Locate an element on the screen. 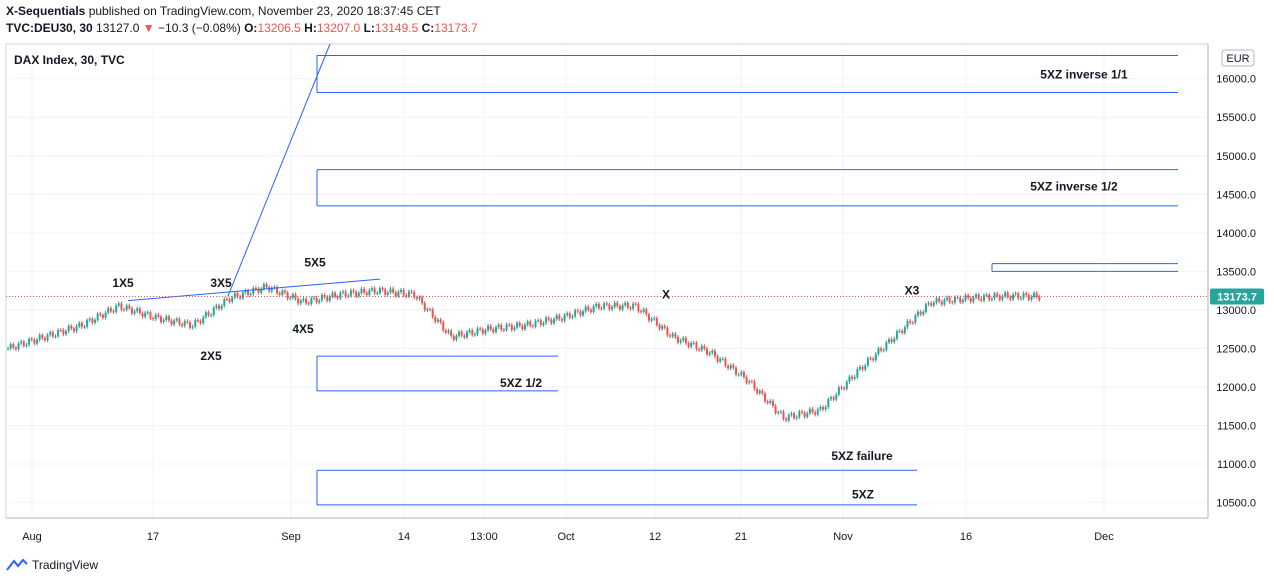  x-tick-label: 16 is located at coordinates (966, 537).